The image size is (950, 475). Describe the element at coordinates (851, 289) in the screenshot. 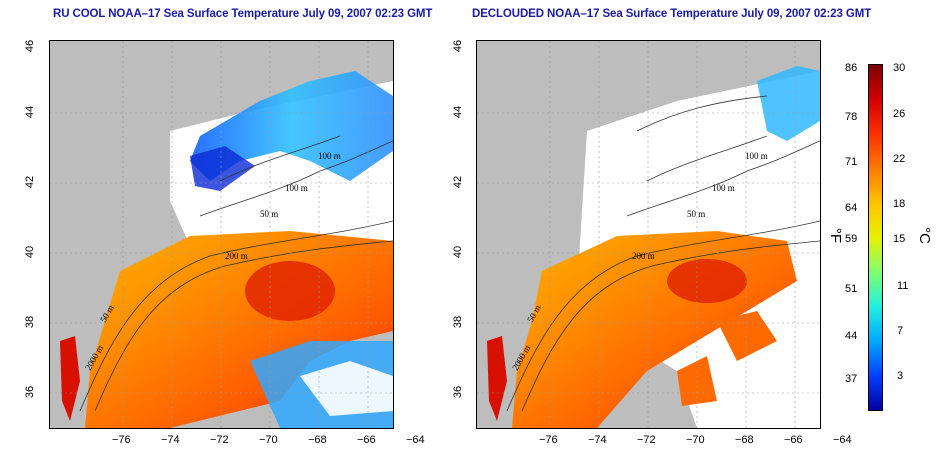

I see `colorbar-f-tick: 51` at that location.